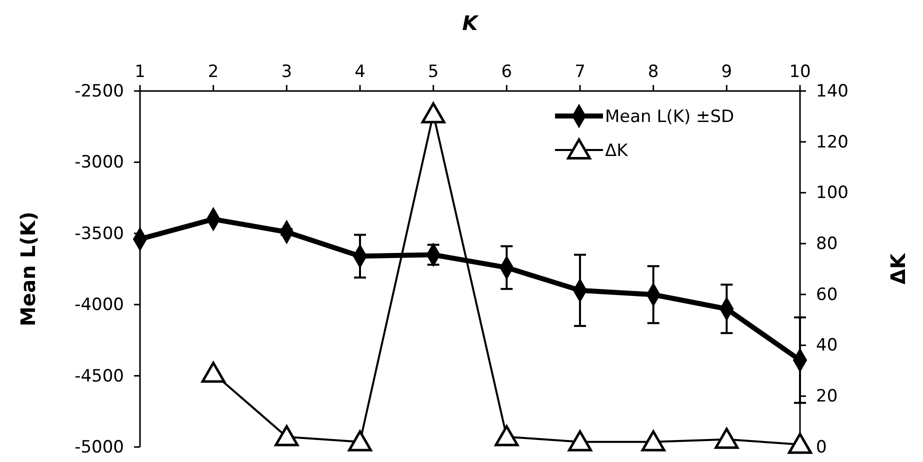 Image resolution: width=923 pixels, height=462 pixels. What do you see at coordinates (213, 72) in the screenshot?
I see `x-tick-label: 2` at bounding box center [213, 72].